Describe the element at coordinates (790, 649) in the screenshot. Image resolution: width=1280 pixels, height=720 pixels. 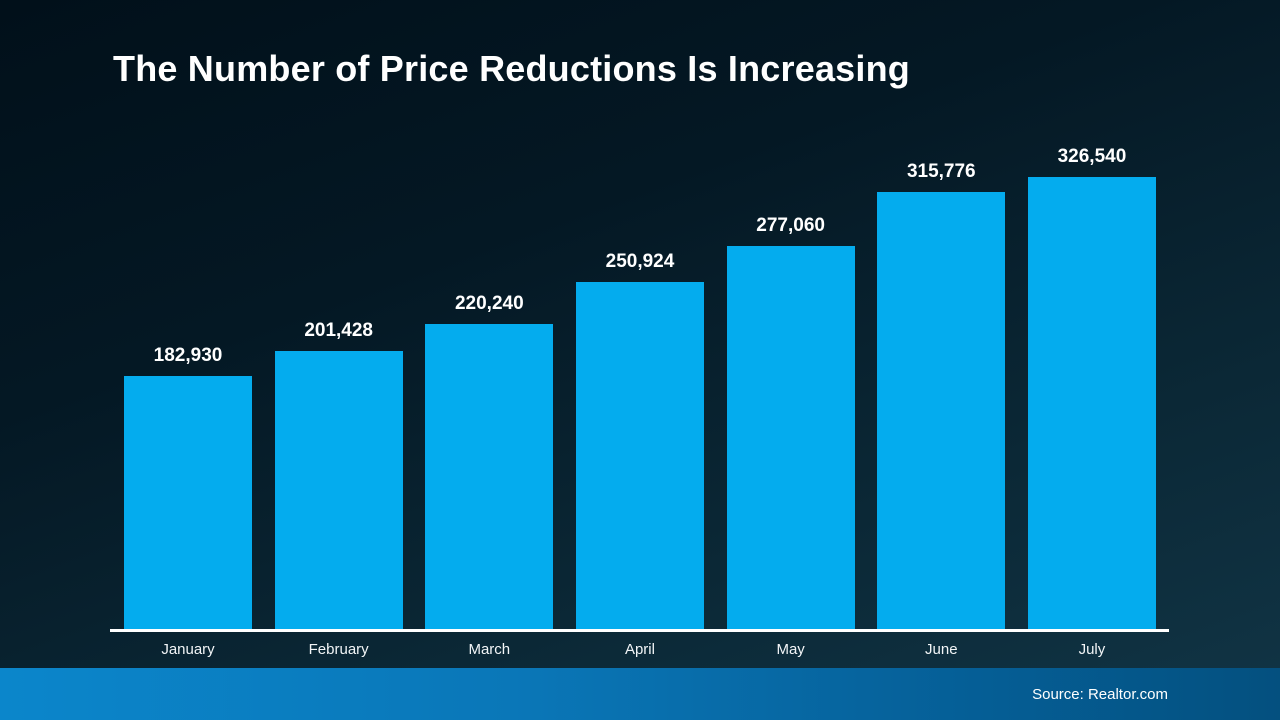
I see `x-axis-label: May` at that location.